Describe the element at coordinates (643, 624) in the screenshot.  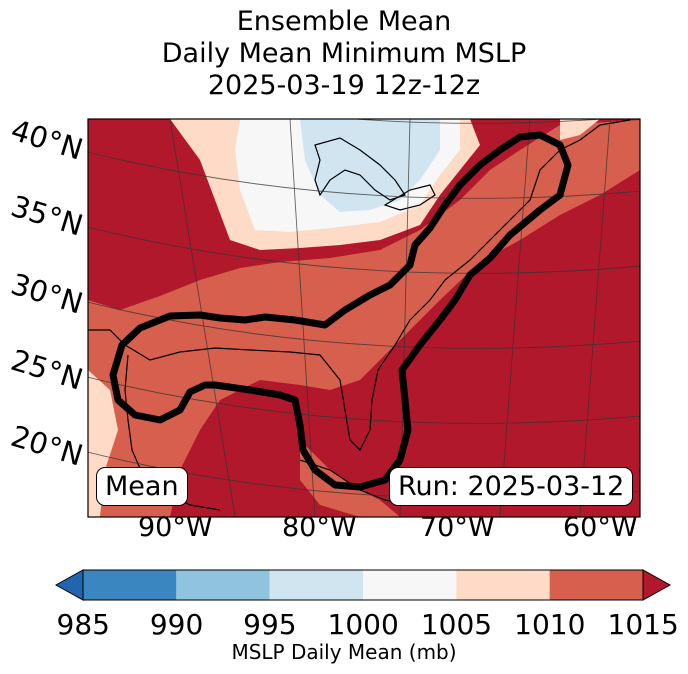
I see `colorbar-tick-1015: 1015` at that location.